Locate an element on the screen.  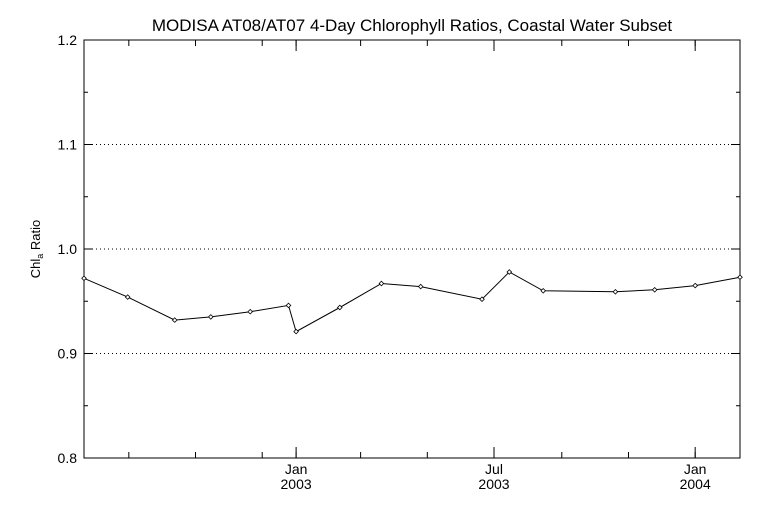
x-tick-label-month: Jul is located at coordinates (494, 469).